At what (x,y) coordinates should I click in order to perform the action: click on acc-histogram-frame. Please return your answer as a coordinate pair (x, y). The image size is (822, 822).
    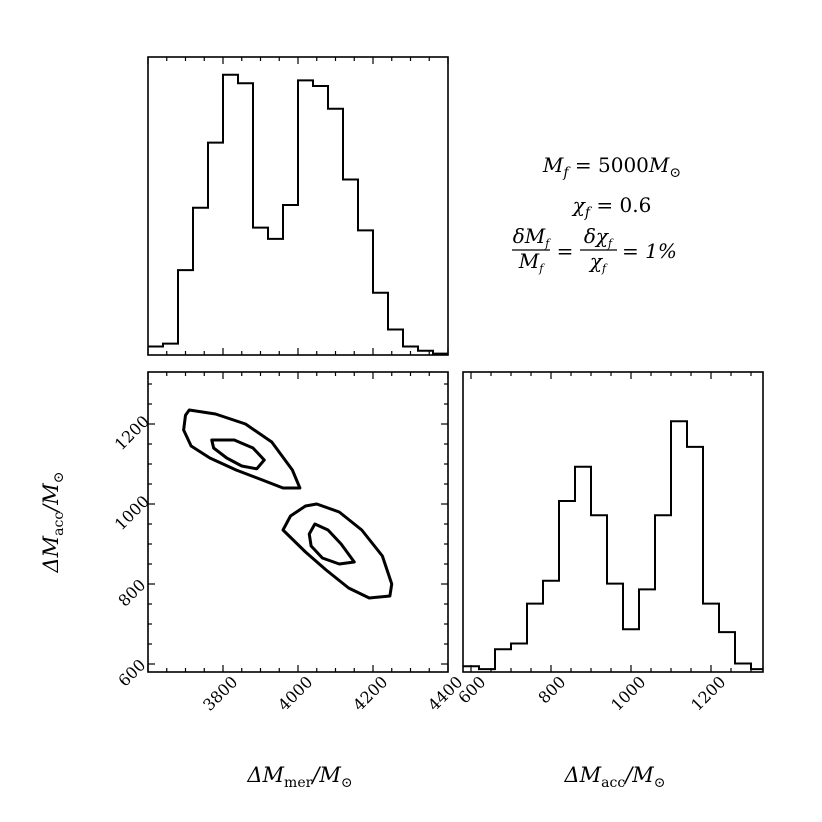
    Looking at the image, I should click on (613, 522).